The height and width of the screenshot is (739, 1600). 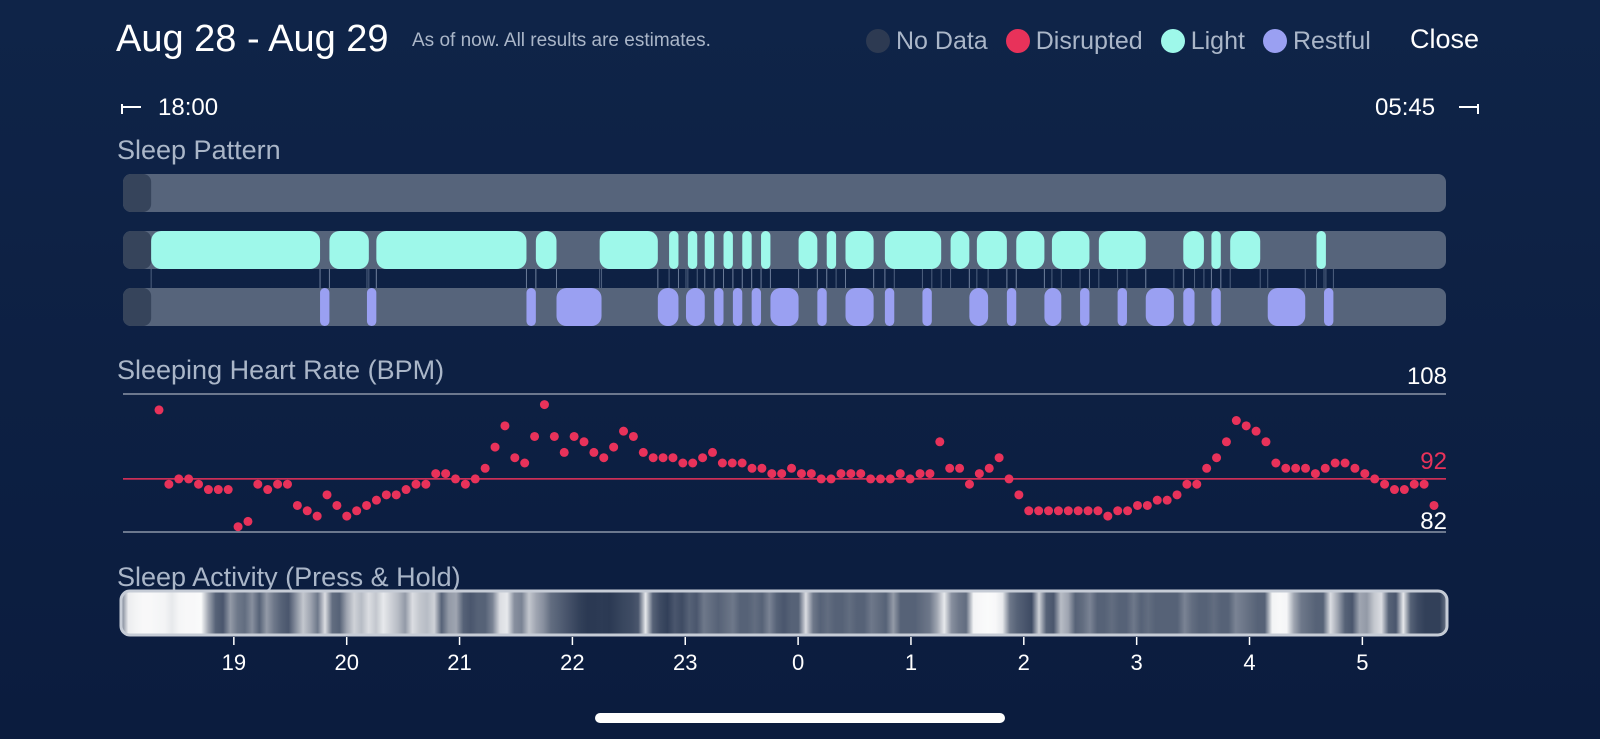 I want to click on legend-item-disrupted: Disrupted, so click(x=1074, y=41).